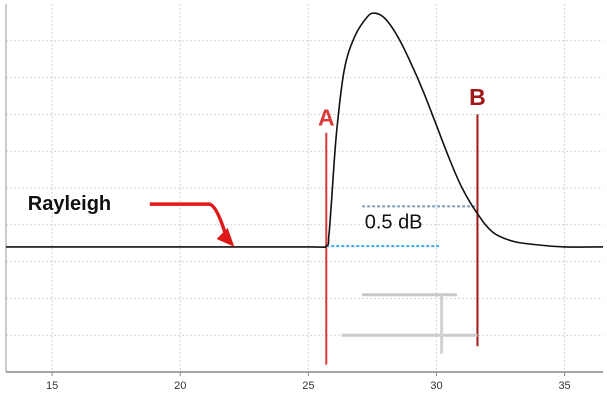 Image resolution: width=607 pixels, height=396 pixels. I want to click on marker-a-label: A, so click(326, 117).